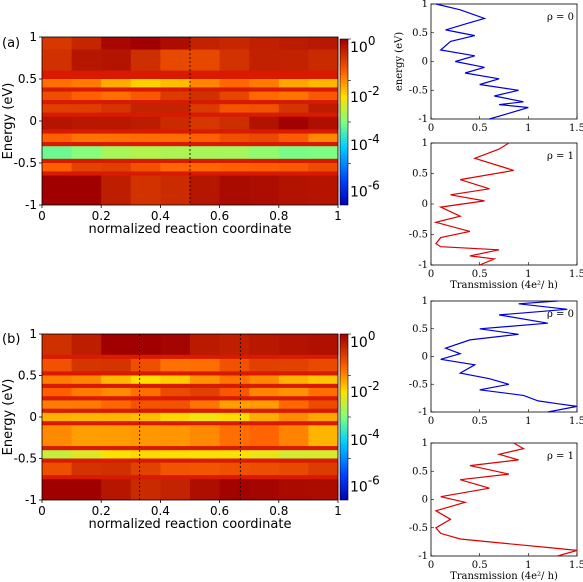  What do you see at coordinates (528, 274) in the screenshot?
I see `x-tick-label: 1` at bounding box center [528, 274].